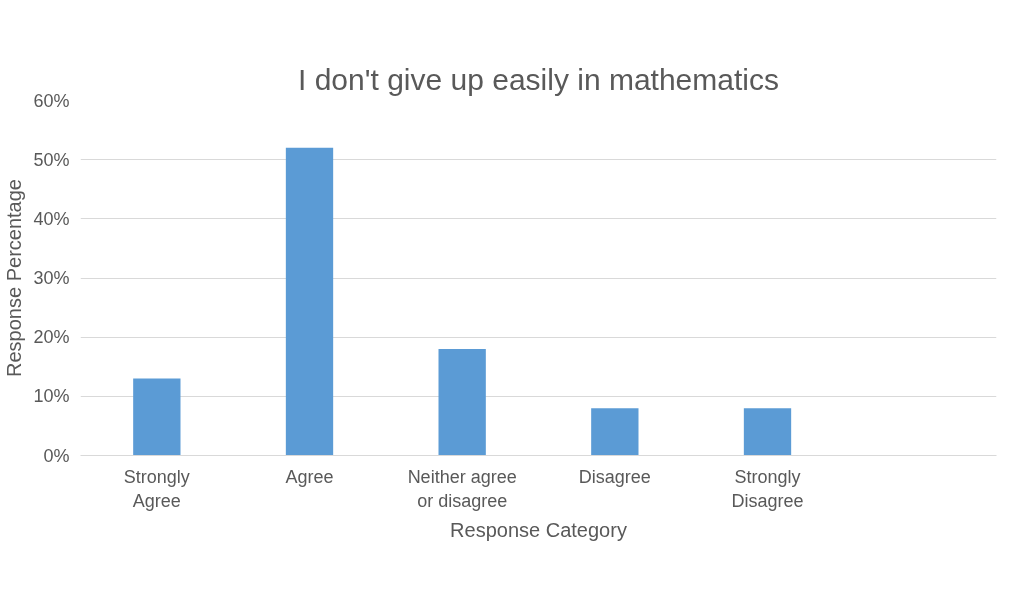 This screenshot has width=1014, height=599. Describe the element at coordinates (309, 476) in the screenshot. I see `x-tick-label: Agree` at that location.